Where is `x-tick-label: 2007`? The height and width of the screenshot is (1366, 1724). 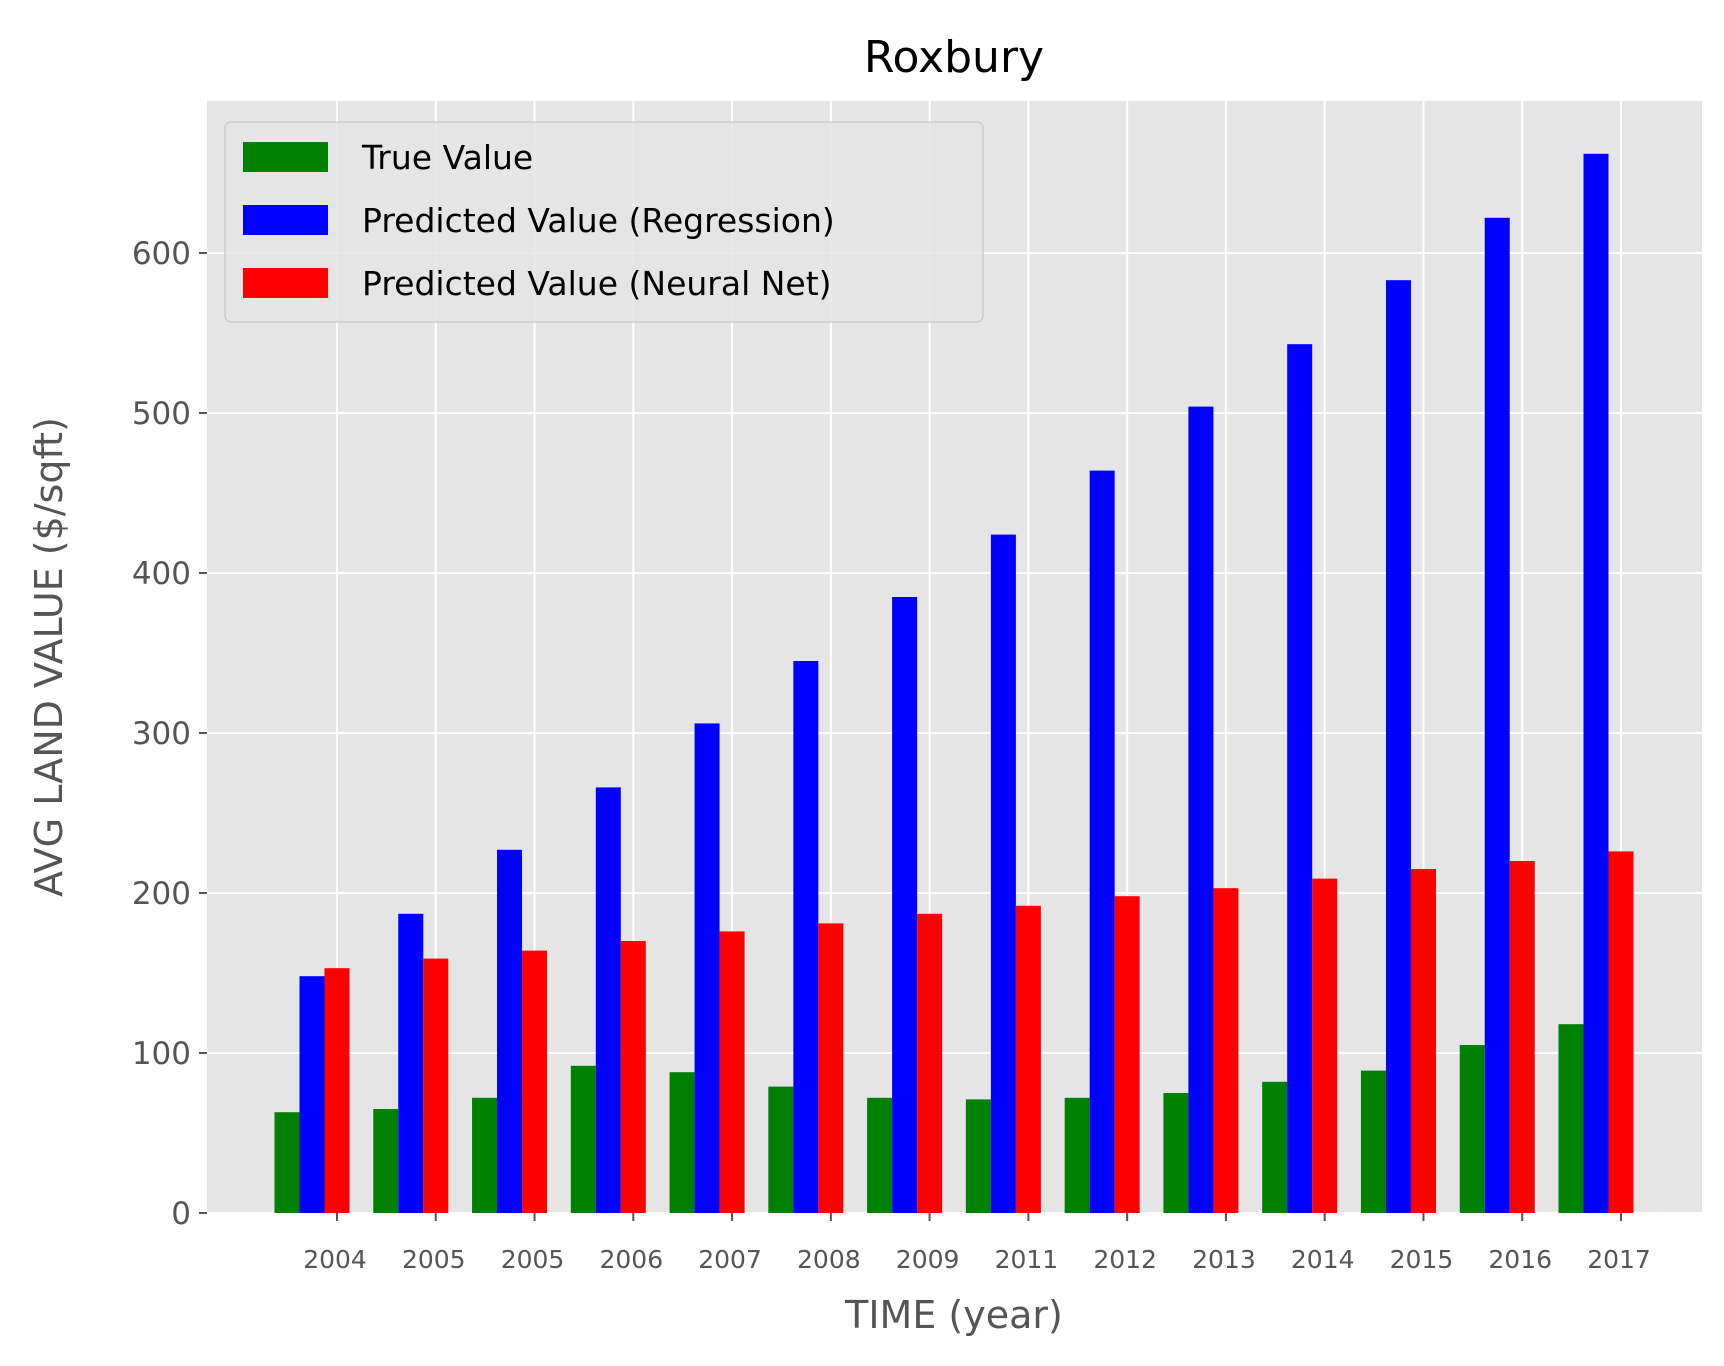
x-tick-label: 2007 is located at coordinates (730, 1259).